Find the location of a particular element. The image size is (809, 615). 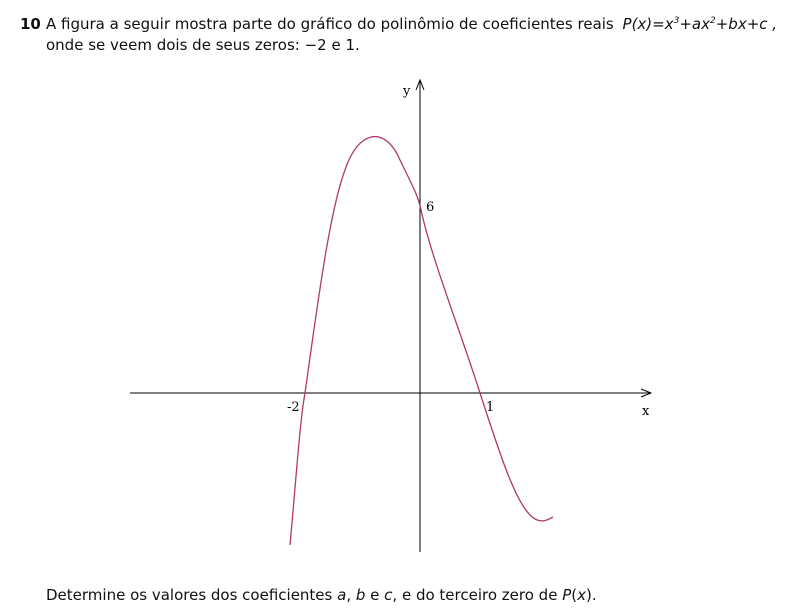

formula: P(x)=x3+ax2+bx+c , is located at coordinates (700, 24).